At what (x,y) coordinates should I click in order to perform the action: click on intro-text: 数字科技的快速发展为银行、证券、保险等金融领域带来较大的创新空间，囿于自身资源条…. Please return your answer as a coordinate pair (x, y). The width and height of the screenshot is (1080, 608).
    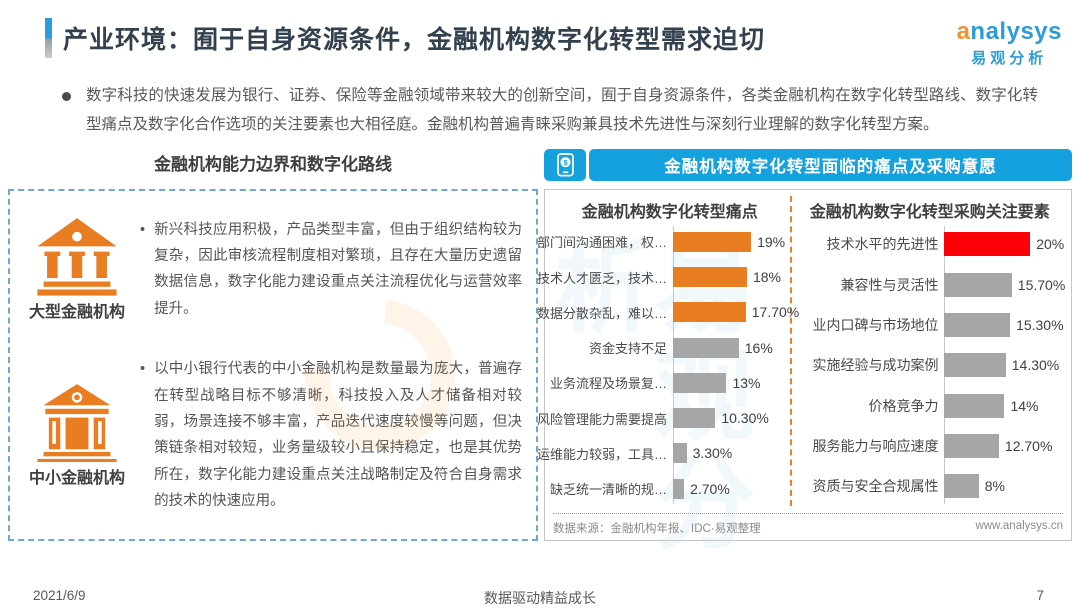
    Looking at the image, I should click on (562, 110).